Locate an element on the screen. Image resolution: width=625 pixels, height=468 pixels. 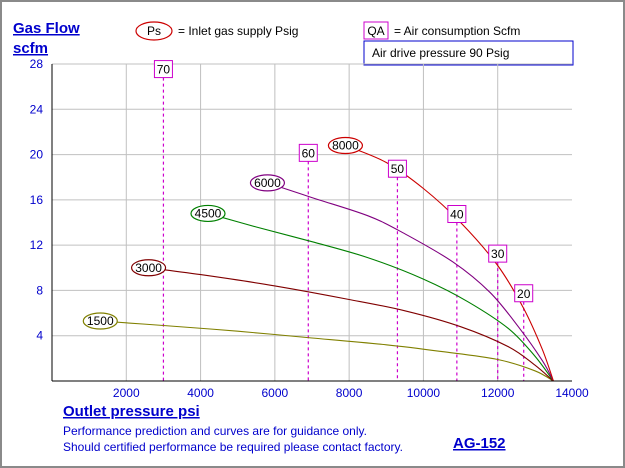
x-tick-label: 2000 is located at coordinates (126, 393).